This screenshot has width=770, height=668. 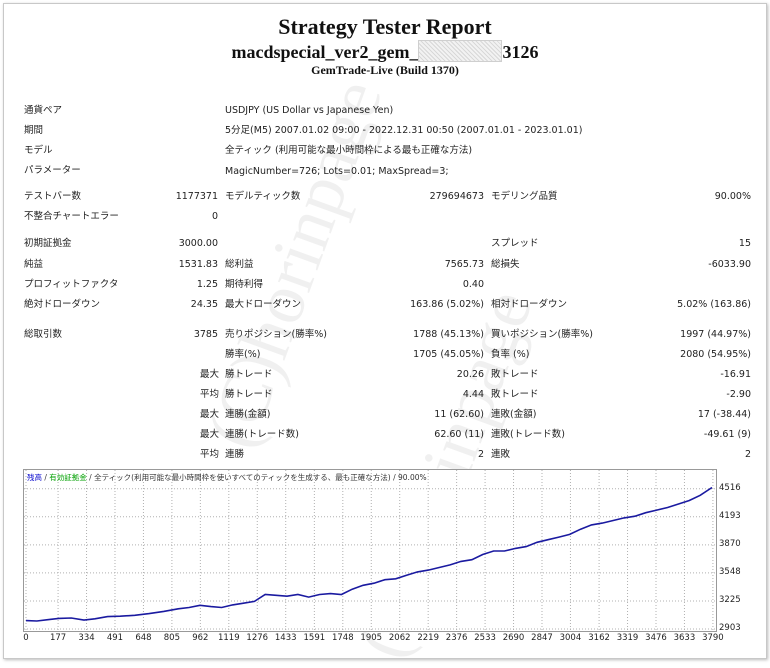 I want to click on loss-rate-value: 2080 (54.95%), so click(x=715, y=354).